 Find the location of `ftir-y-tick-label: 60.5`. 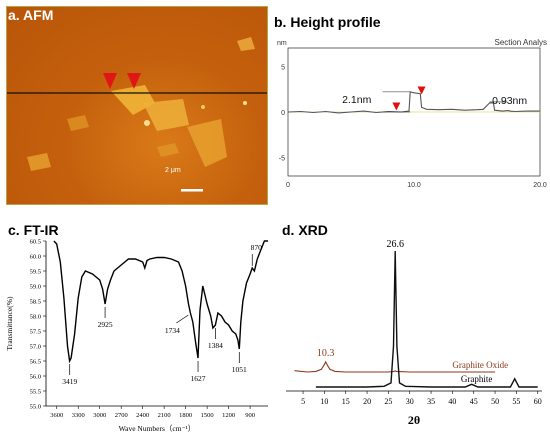

ftir-y-tick-label: 60.5 is located at coordinates (35, 242).